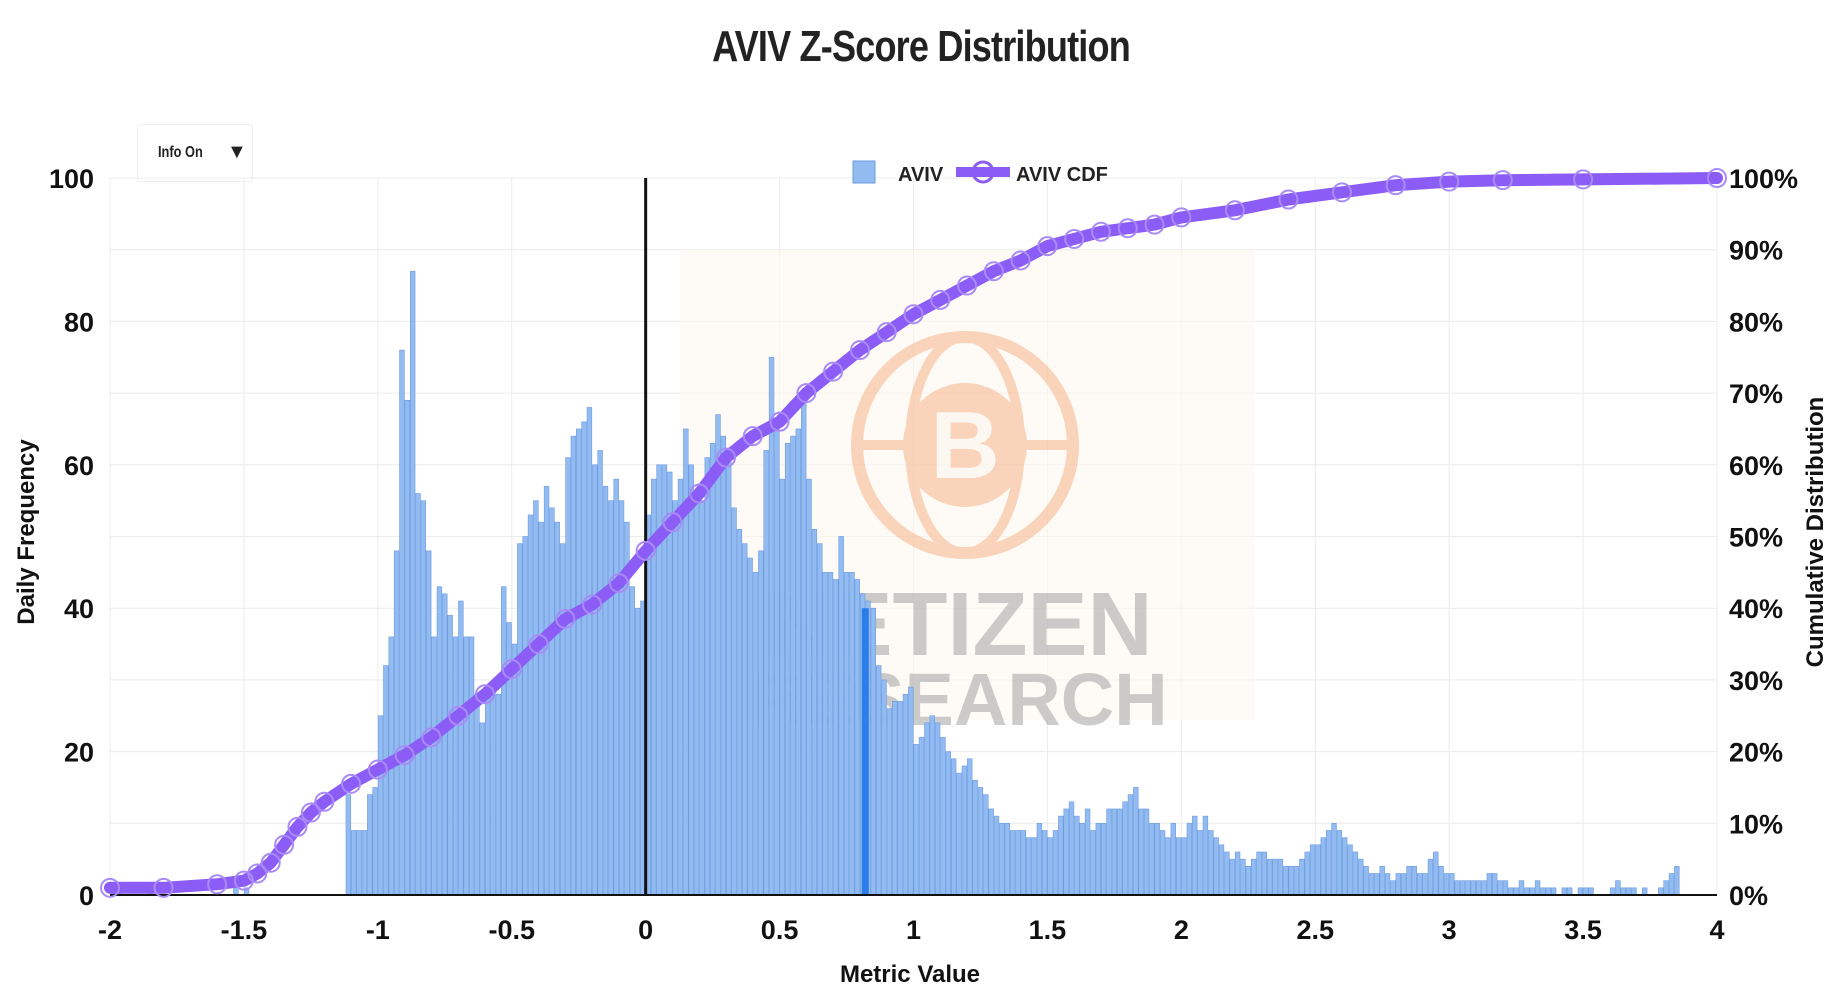  What do you see at coordinates (195, 153) in the screenshot?
I see `info-dropdown: Info On ▼` at bounding box center [195, 153].